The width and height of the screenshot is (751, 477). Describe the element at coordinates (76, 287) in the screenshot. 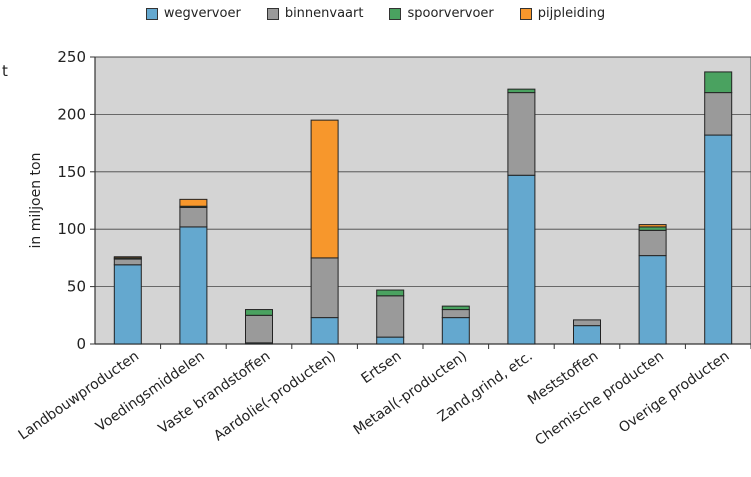

I see `y-tick-label: 50` at that location.